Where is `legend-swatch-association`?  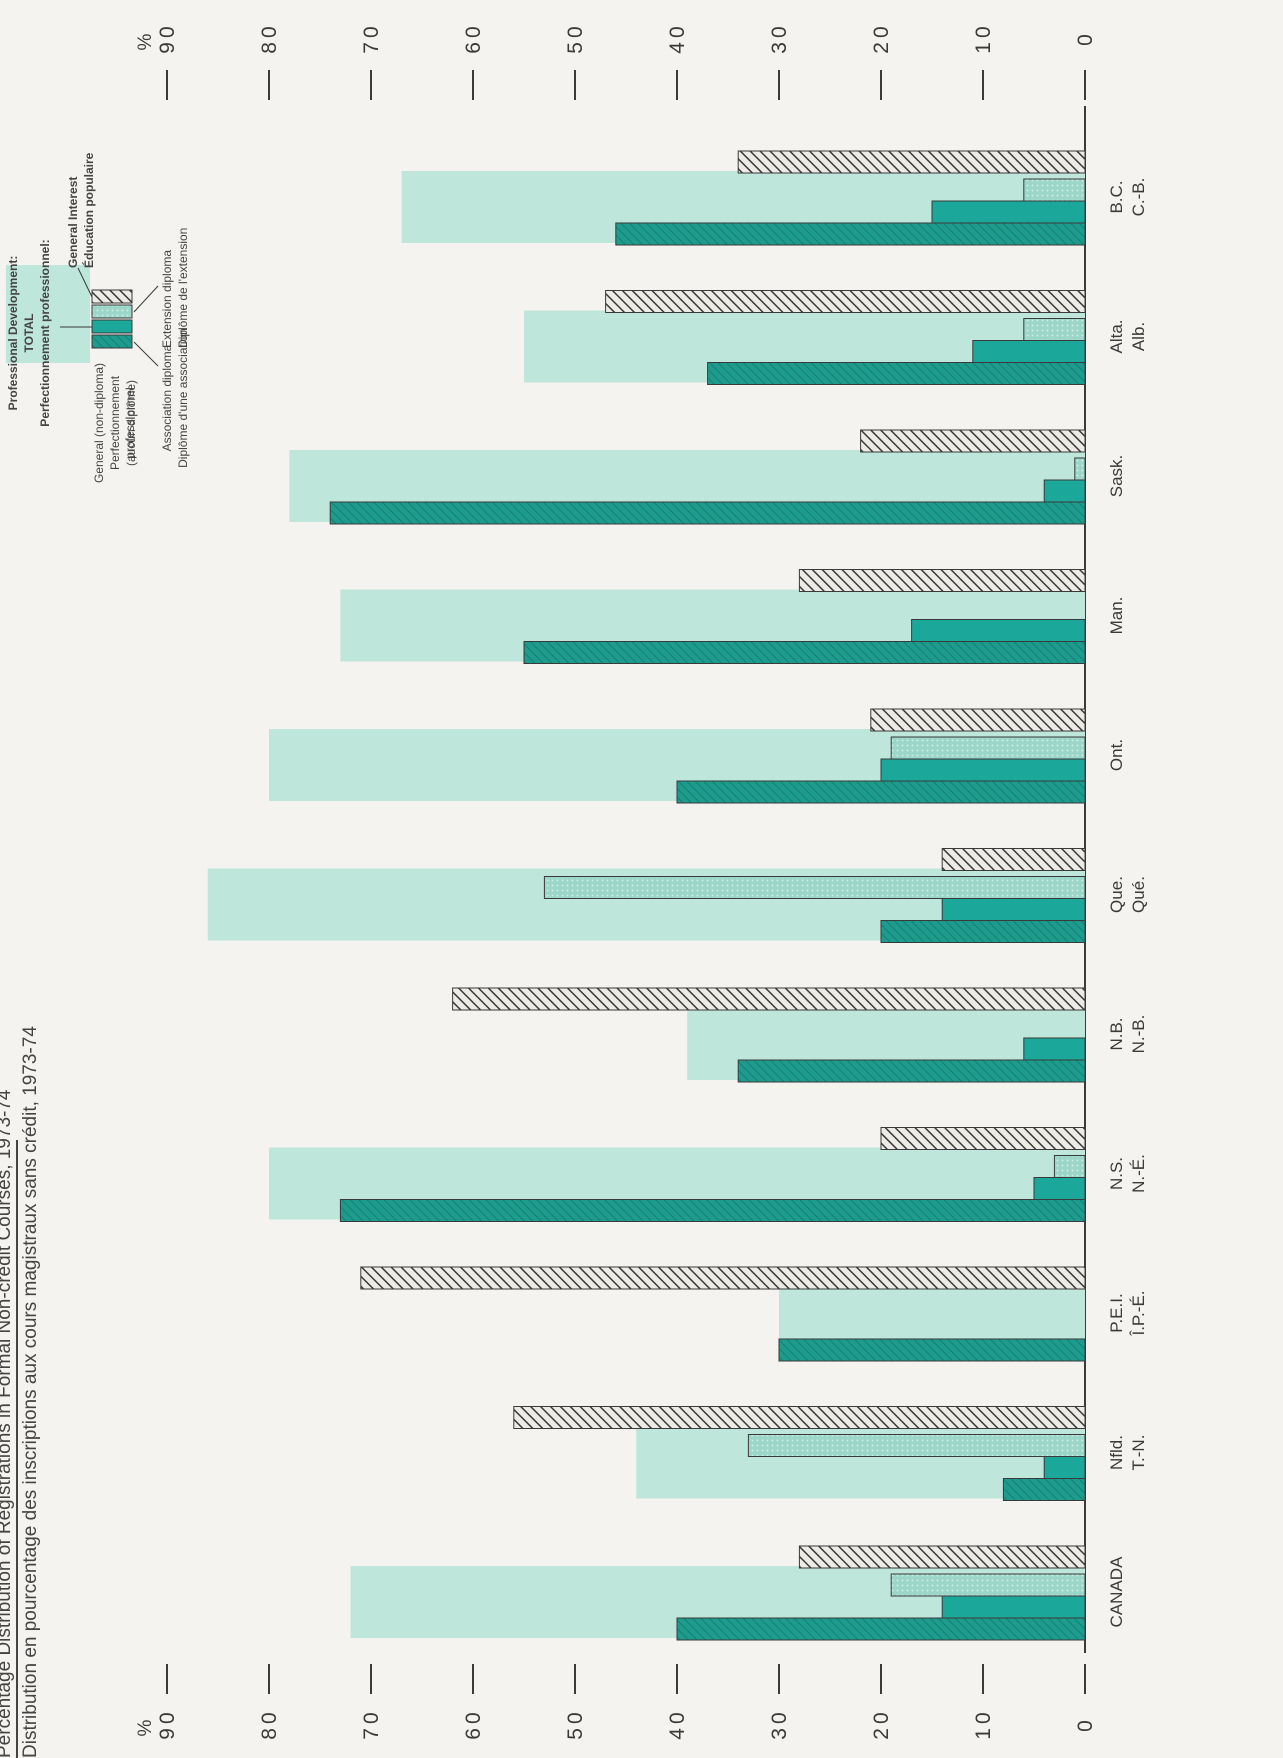
legend-swatch-association is located at coordinates (112, 341).